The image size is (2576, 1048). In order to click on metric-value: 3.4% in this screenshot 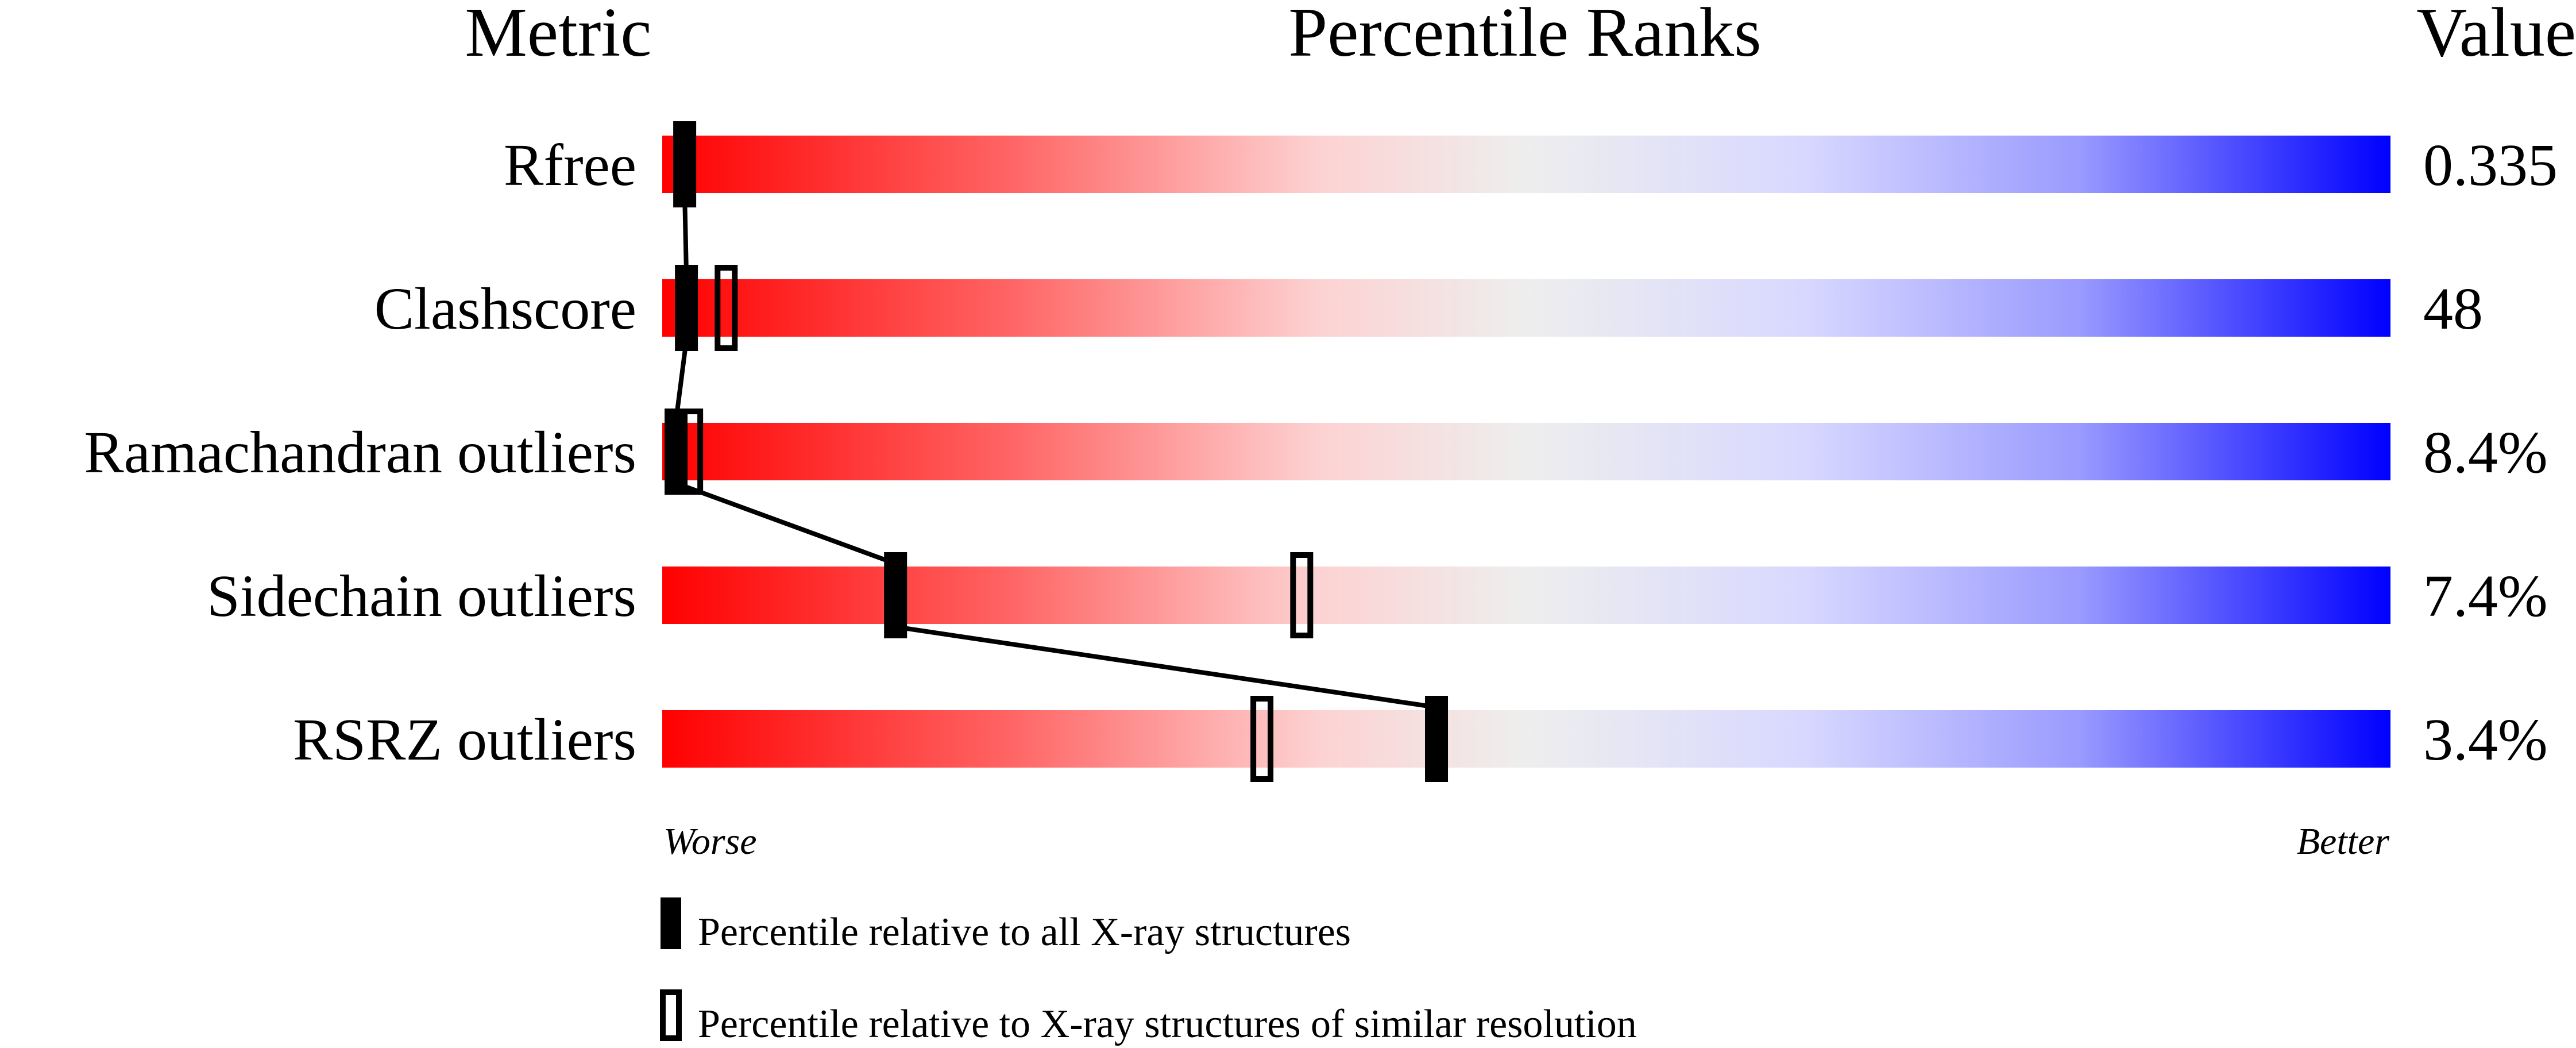, I will do `click(2485, 740)`.